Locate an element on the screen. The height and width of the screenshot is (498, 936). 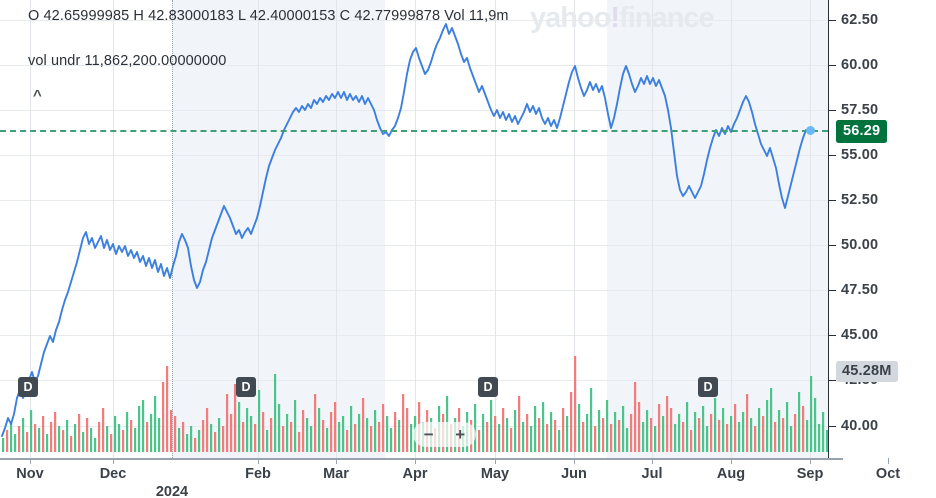
zoom-in-button: + is located at coordinates (460, 434).